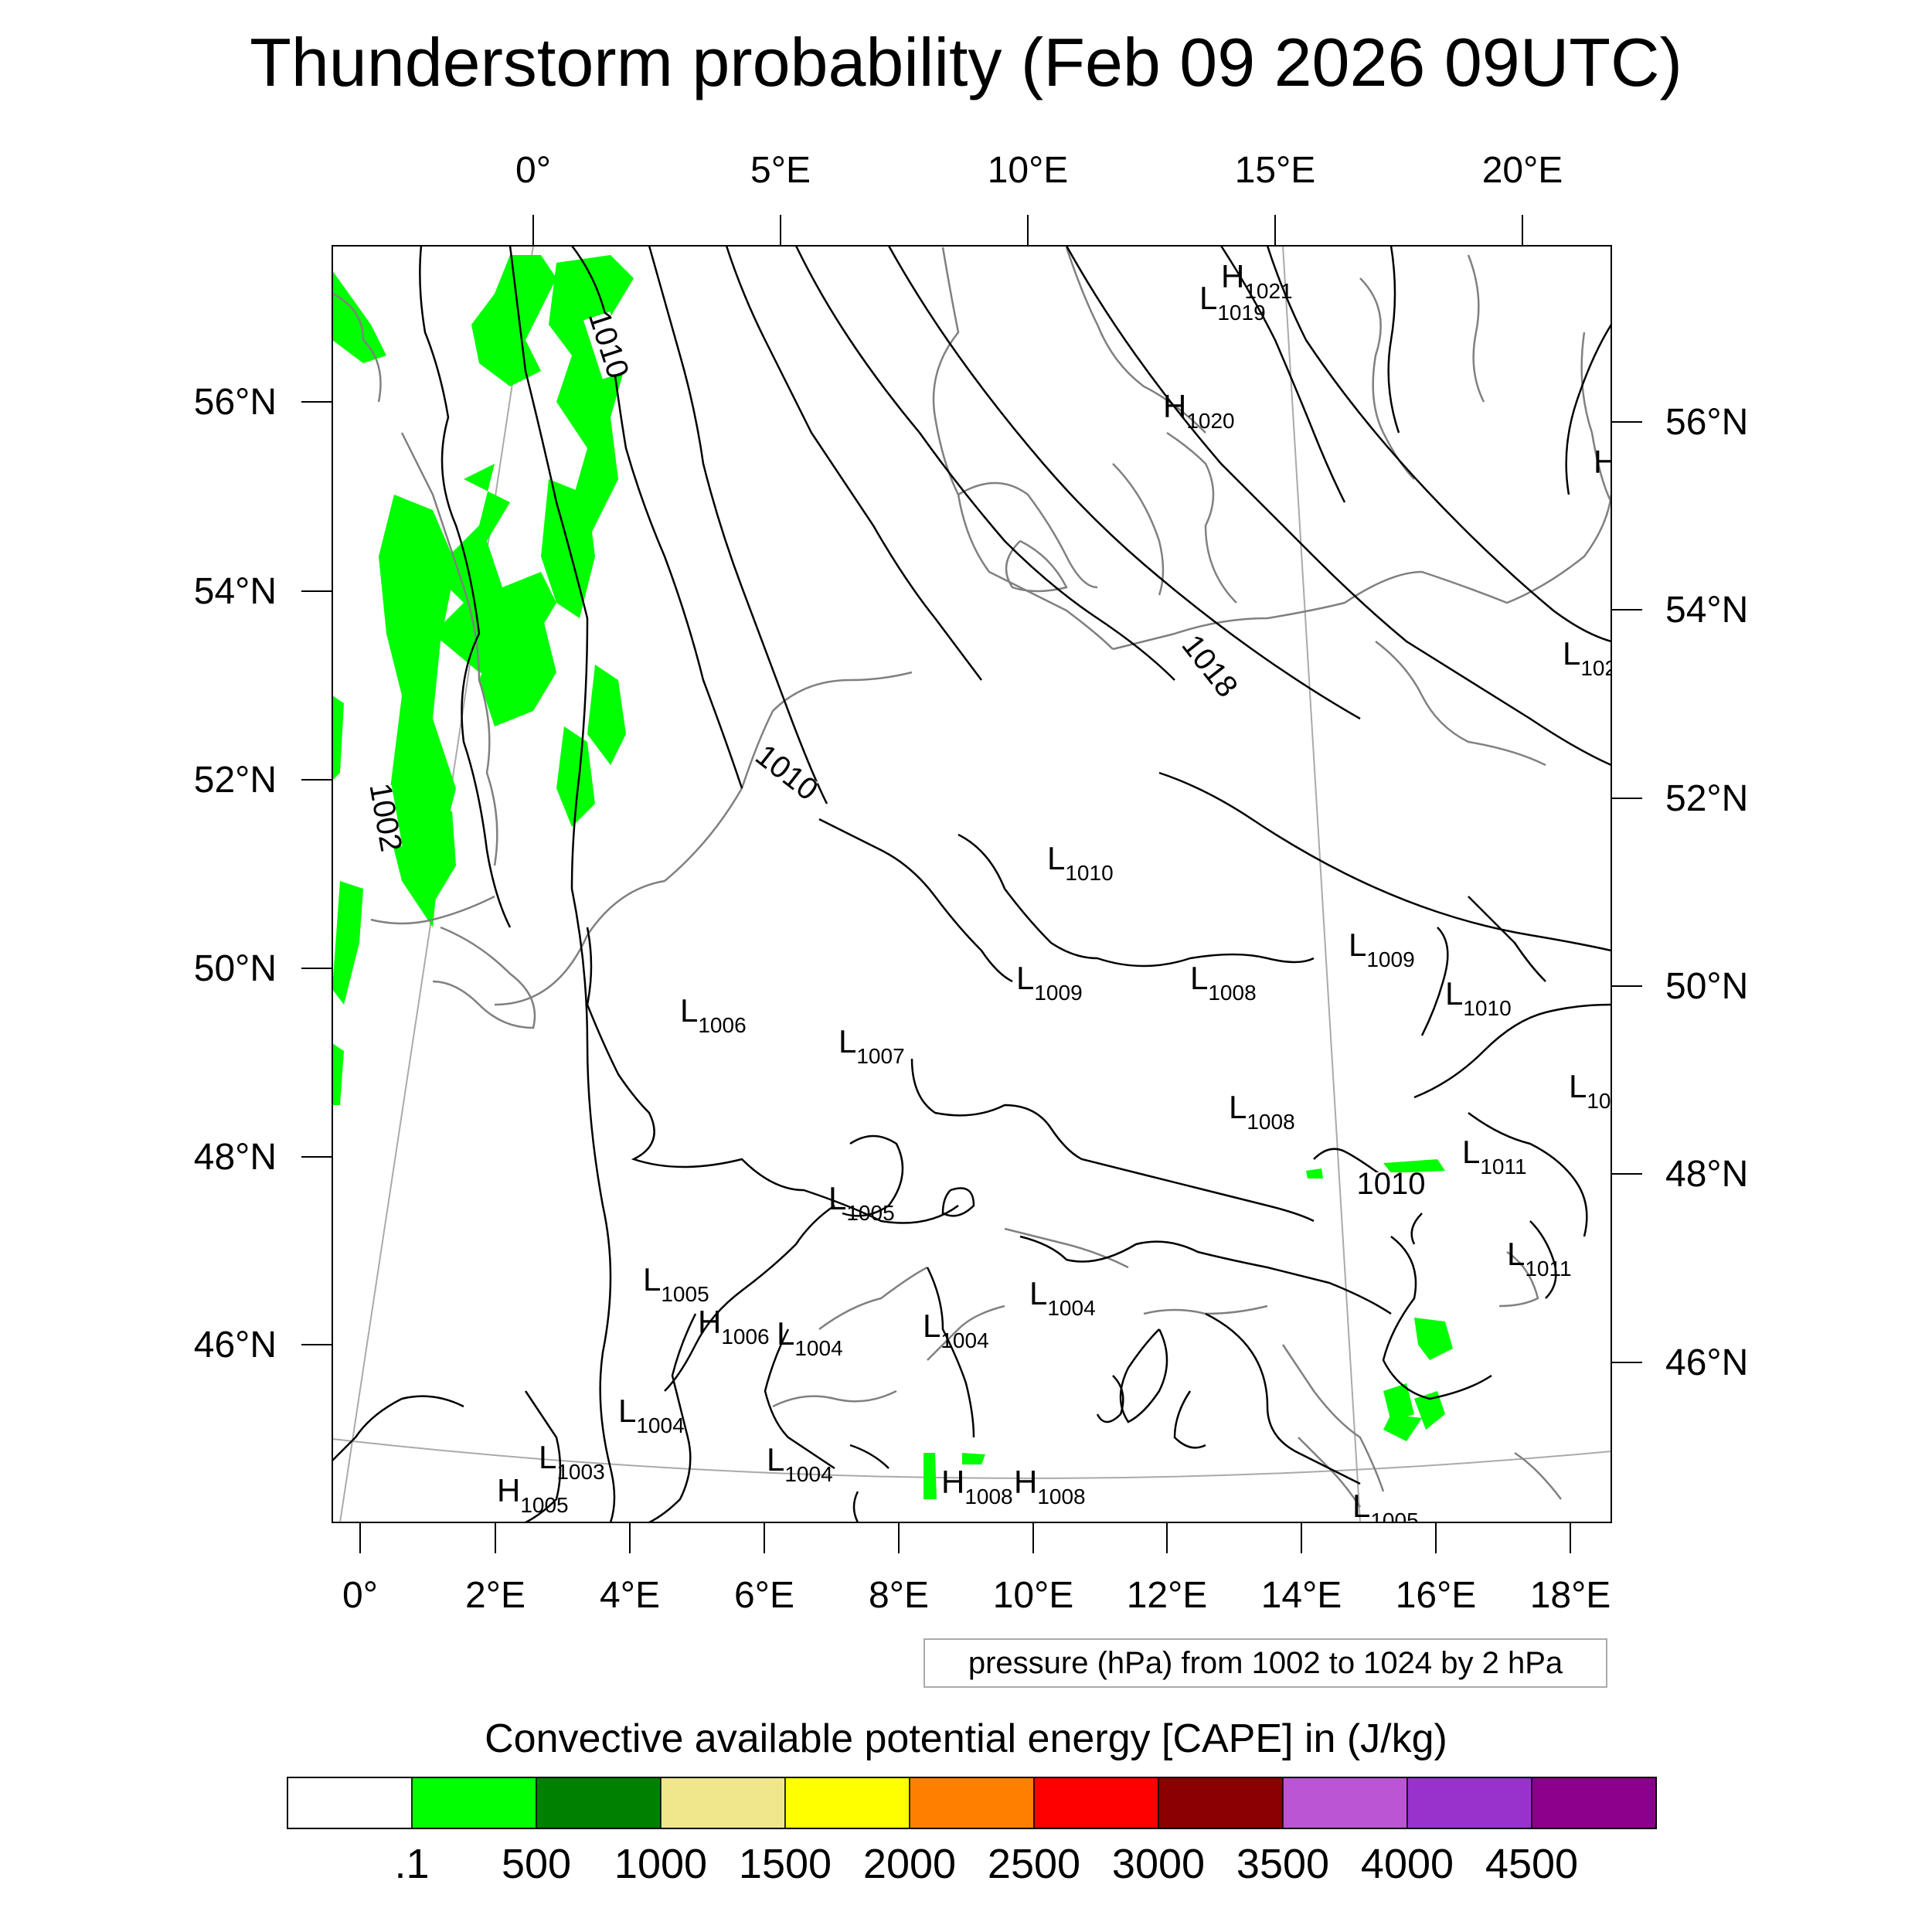  I want to click on pressure-center-label: H1020, so click(1199, 411).